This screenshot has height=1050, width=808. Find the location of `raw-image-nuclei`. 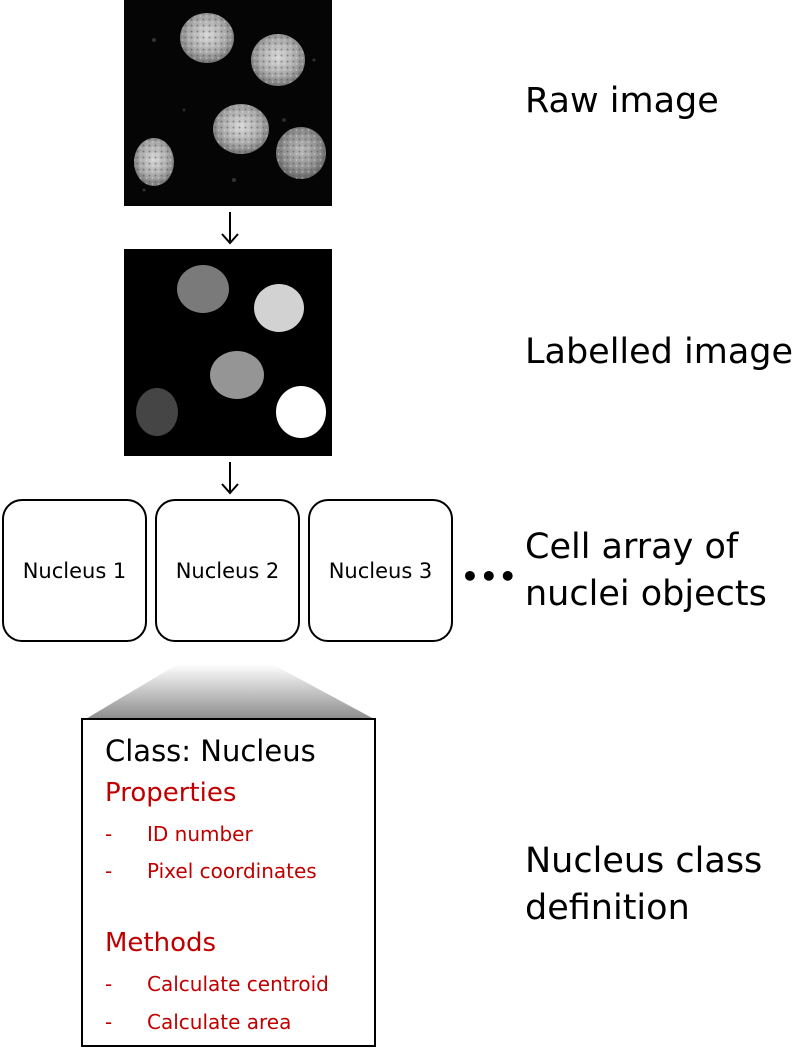

raw-image-nuclei is located at coordinates (228, 103).